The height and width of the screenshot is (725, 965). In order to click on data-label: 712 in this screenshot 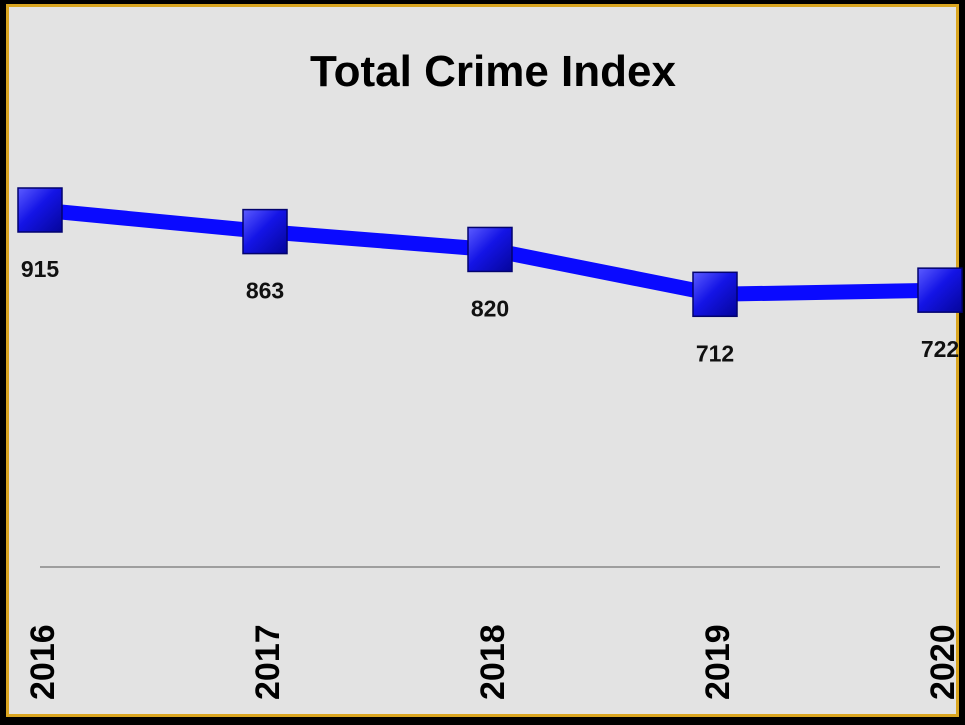, I will do `click(715, 353)`.